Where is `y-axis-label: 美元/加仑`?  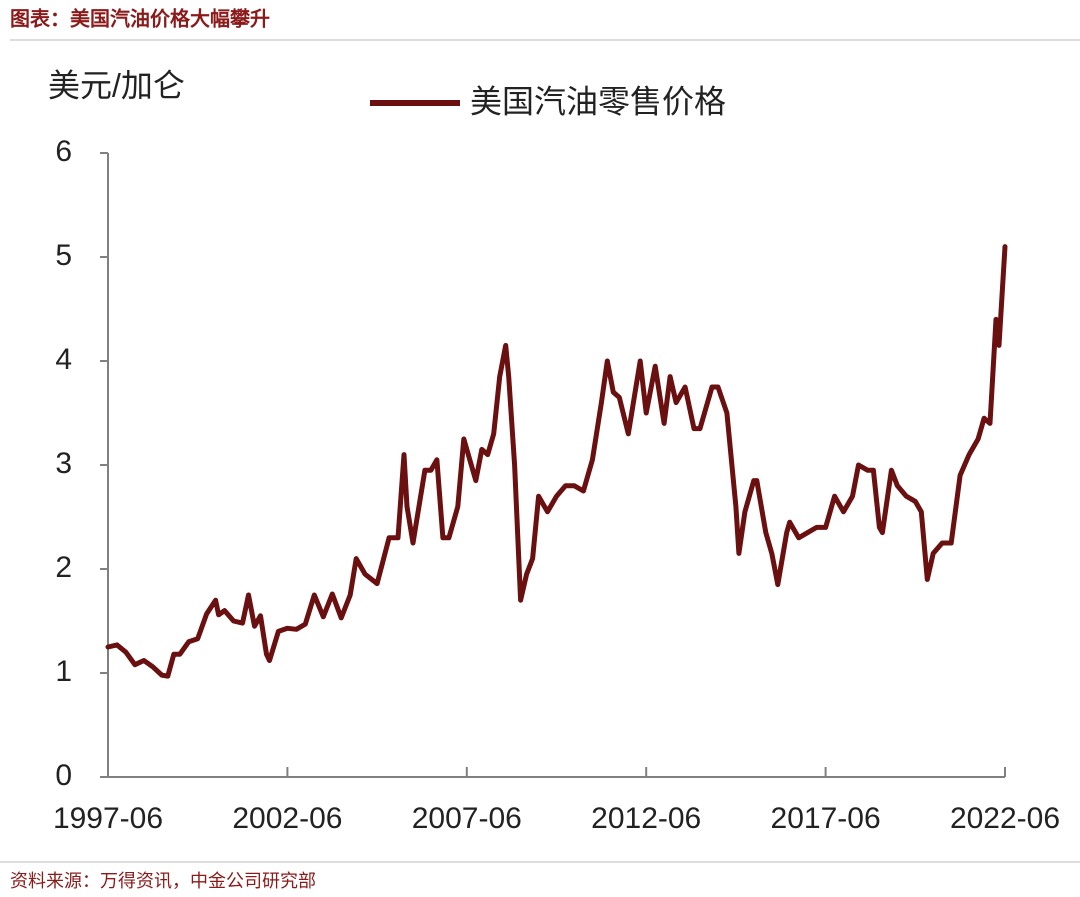 y-axis-label: 美元/加仑 is located at coordinates (116, 85).